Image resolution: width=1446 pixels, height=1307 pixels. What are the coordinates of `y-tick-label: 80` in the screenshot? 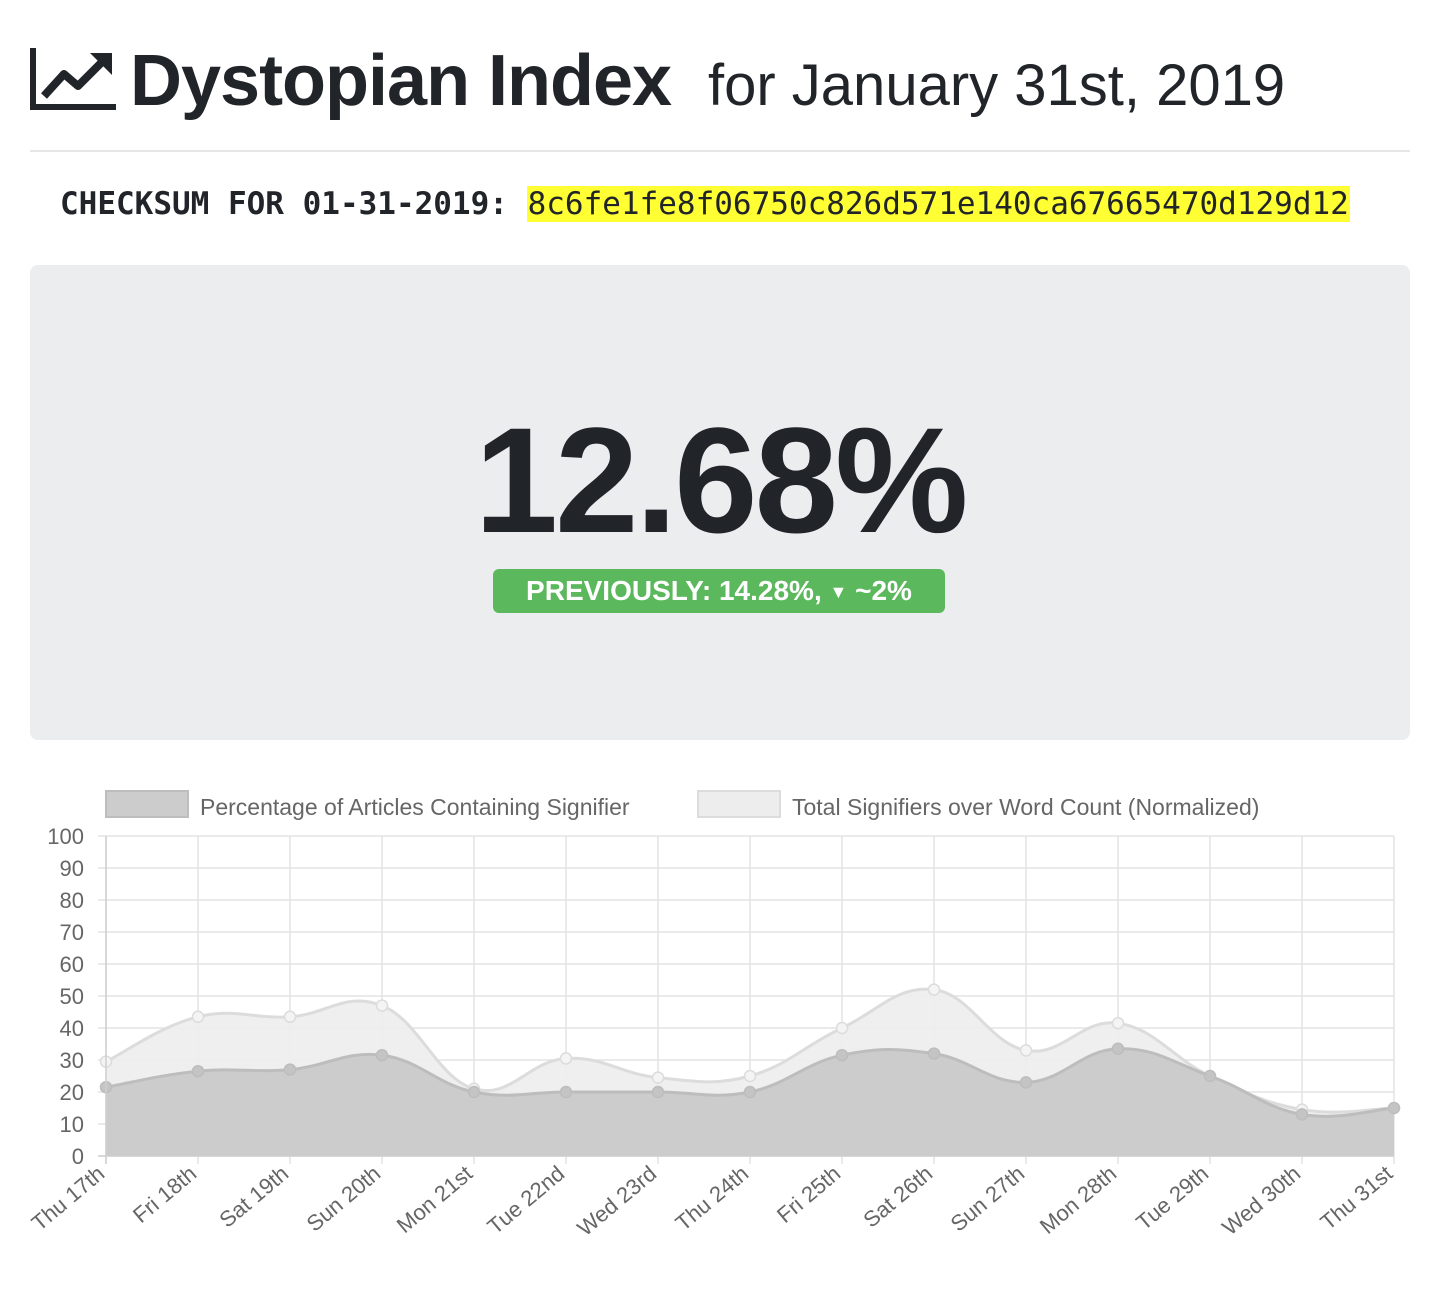 It's located at (72, 900).